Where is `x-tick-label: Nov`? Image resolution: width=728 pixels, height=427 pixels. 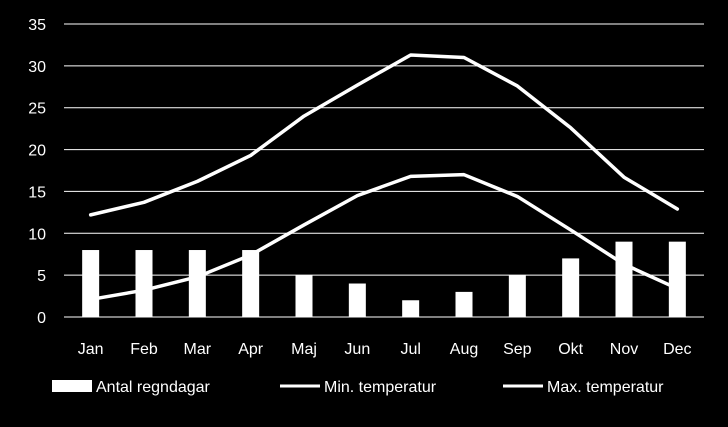
x-tick-label: Nov is located at coordinates (624, 349).